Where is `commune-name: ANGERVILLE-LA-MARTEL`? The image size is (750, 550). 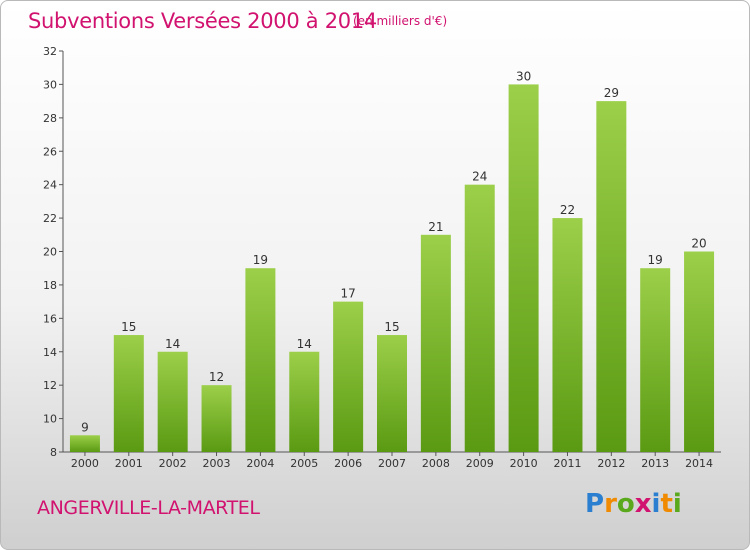 commune-name: ANGERVILLE-LA-MARTEL is located at coordinates (148, 508).